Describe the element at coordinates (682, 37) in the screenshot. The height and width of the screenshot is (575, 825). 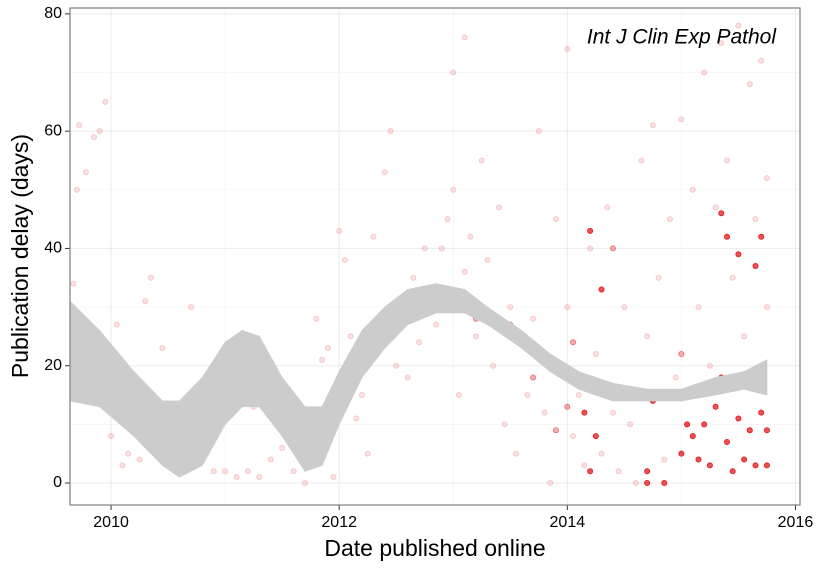
I see `annotation: Int J Clin Exp Pathol` at that location.